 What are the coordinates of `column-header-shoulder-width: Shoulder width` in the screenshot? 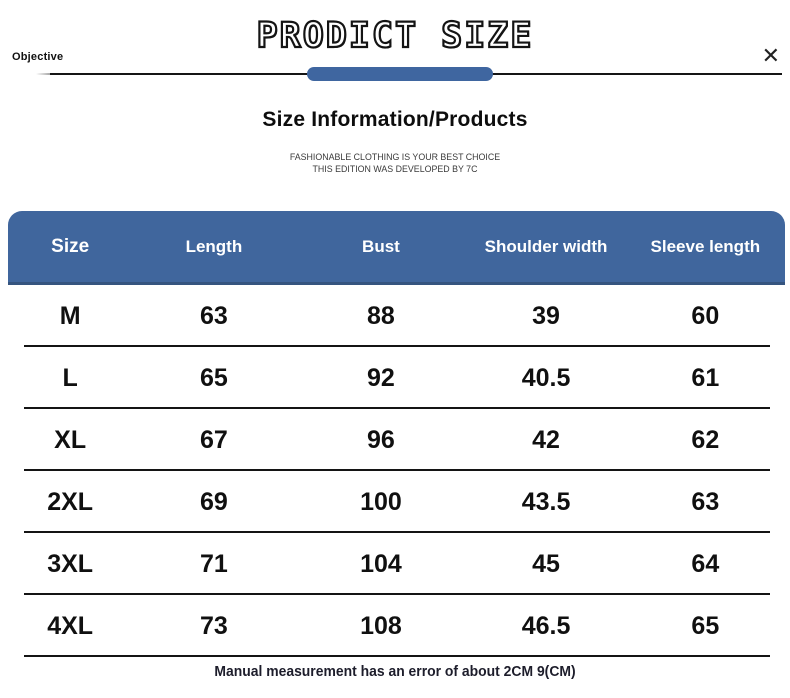 It's located at (546, 246).